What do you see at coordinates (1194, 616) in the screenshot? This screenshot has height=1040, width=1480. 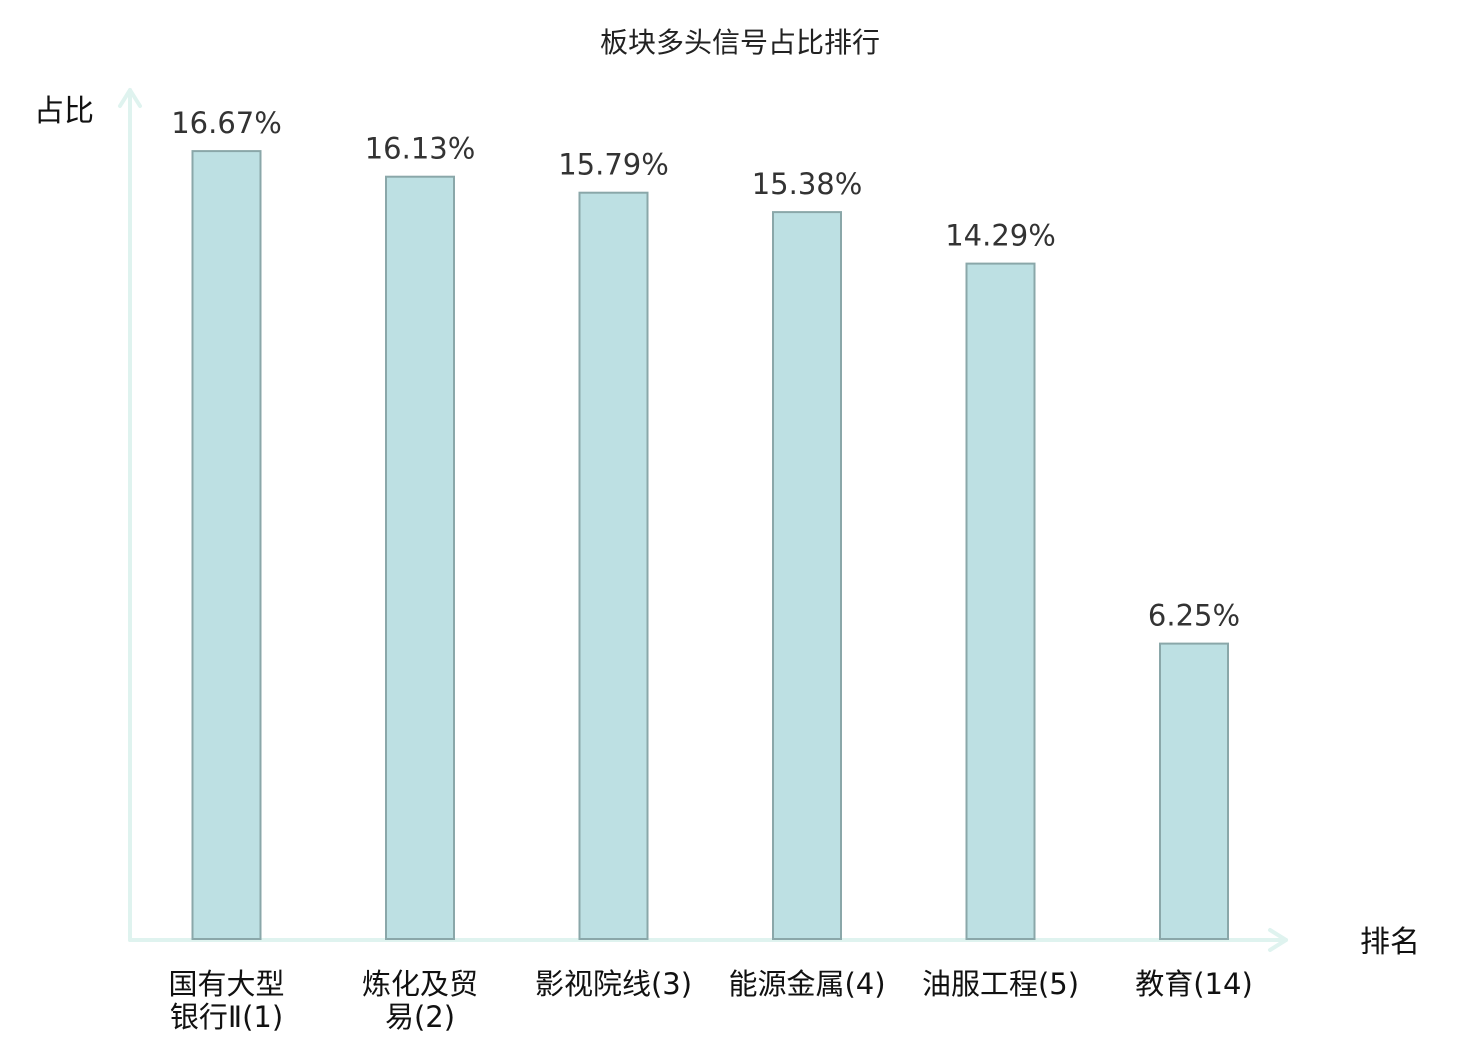 I see `bar-value-label: 6.25%` at bounding box center [1194, 616].